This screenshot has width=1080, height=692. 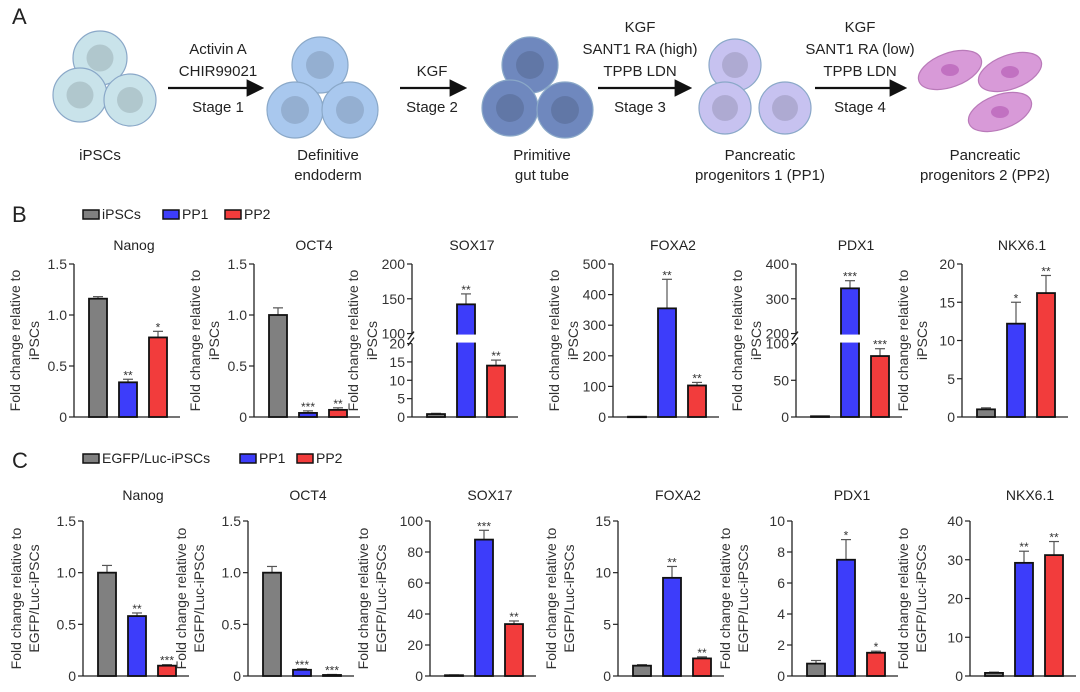 I want to click on y-axis-label: iPSCs, so click(x=573, y=340).